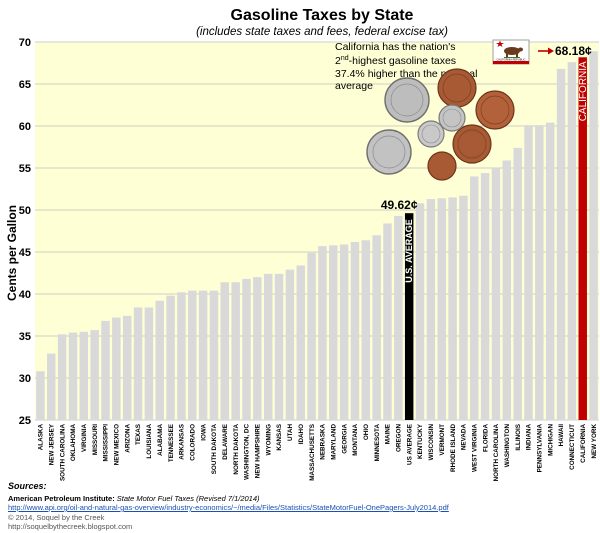 The image size is (600, 533). Describe the element at coordinates (247, 452) in the screenshot. I see `x-tick-label: WASHINGTON, DC` at that location.